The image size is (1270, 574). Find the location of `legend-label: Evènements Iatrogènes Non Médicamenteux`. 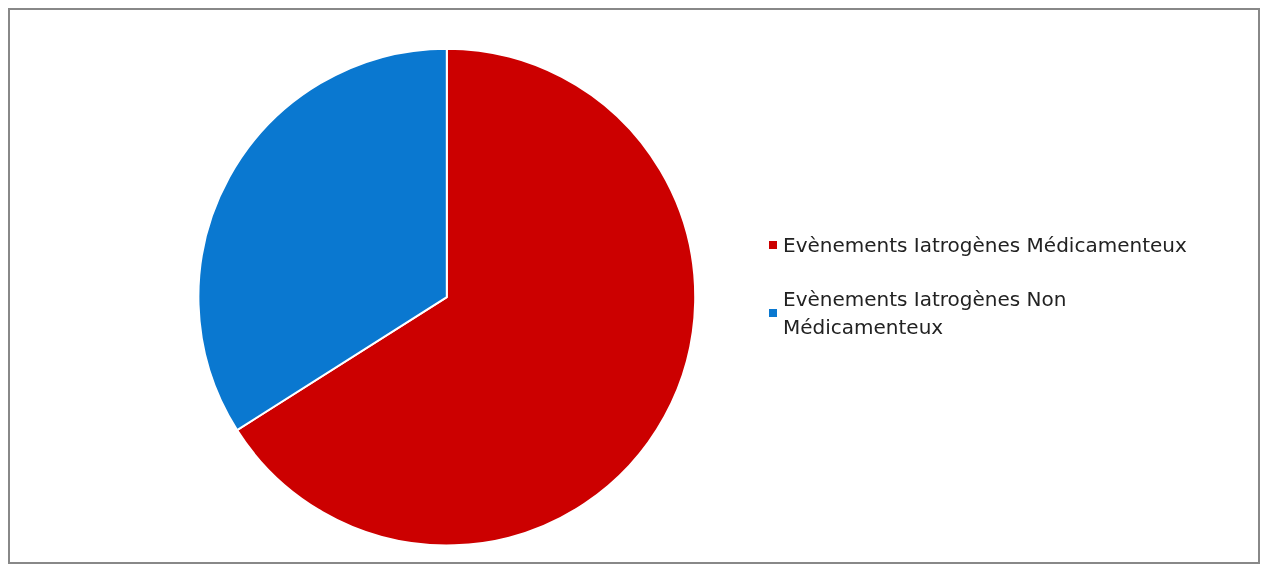

legend-label: Evènements Iatrogènes Non Médicamenteux is located at coordinates (928, 313).